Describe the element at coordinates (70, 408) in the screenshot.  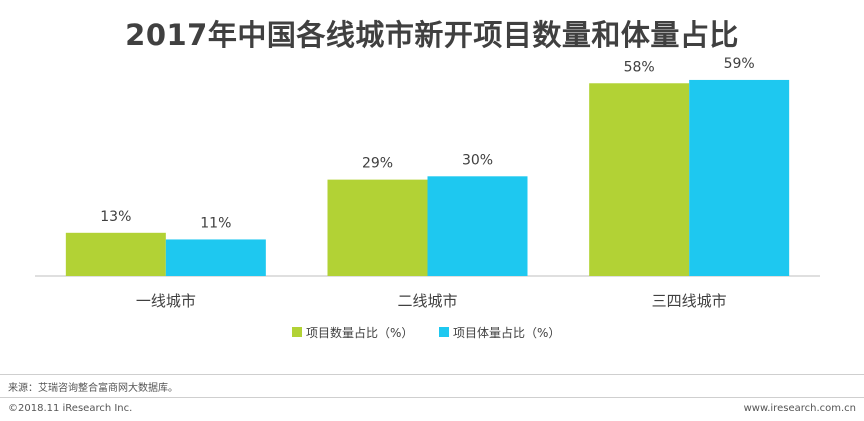
I see `copyright: ©2018.11 iResearch Inc.` at that location.